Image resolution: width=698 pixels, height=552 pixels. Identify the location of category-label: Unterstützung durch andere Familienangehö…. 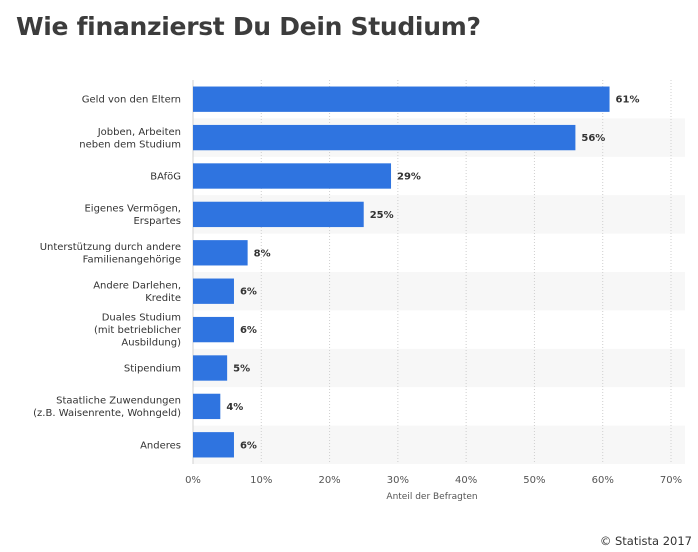
(110, 253).